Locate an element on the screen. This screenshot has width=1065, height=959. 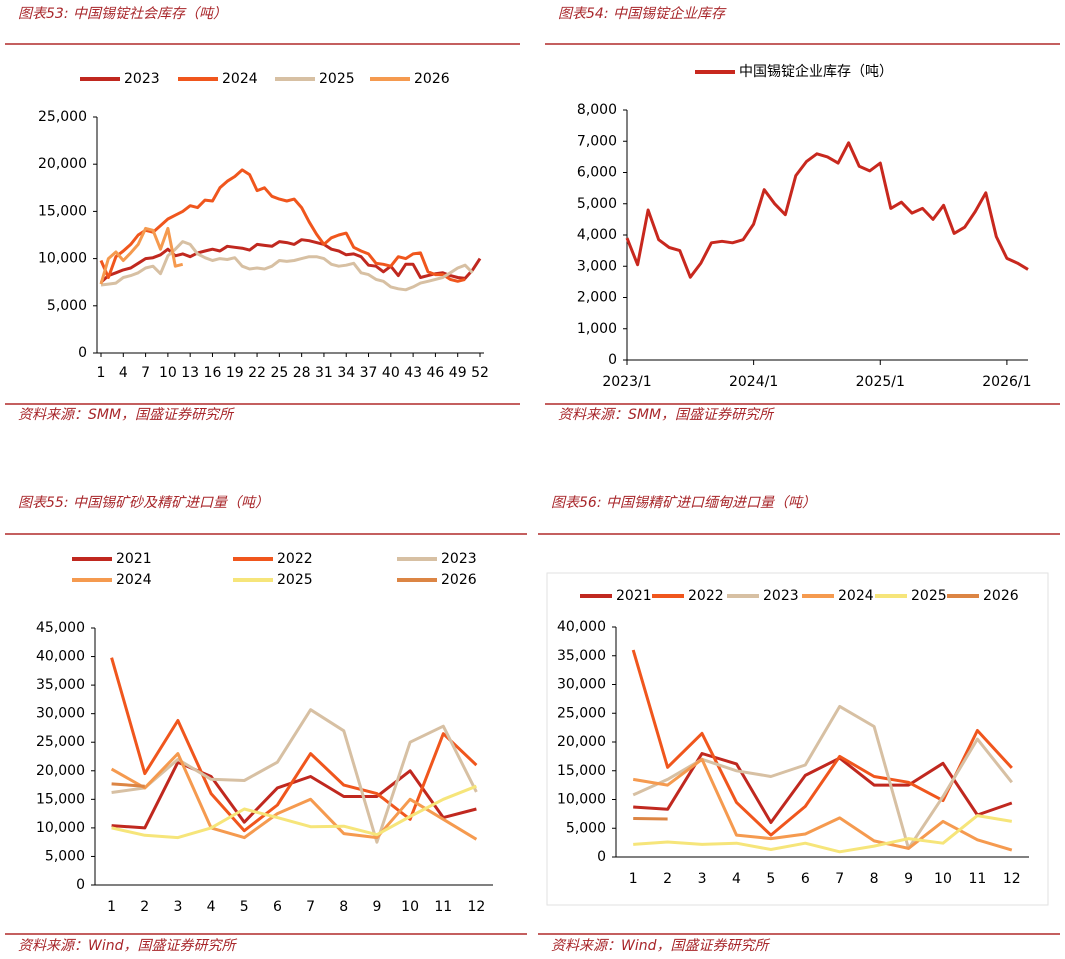
x-tick-label: 2026/1 is located at coordinates (1006, 382).